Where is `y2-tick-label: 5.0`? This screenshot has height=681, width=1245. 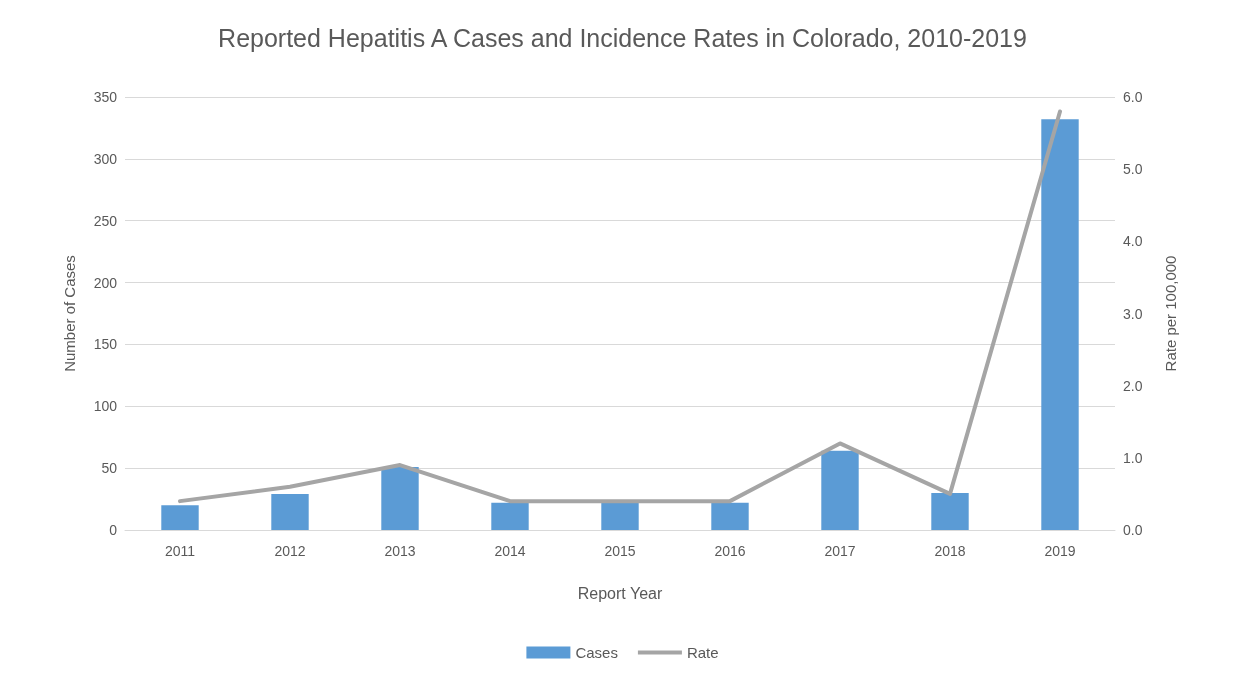 y2-tick-label: 5.0 is located at coordinates (1133, 169).